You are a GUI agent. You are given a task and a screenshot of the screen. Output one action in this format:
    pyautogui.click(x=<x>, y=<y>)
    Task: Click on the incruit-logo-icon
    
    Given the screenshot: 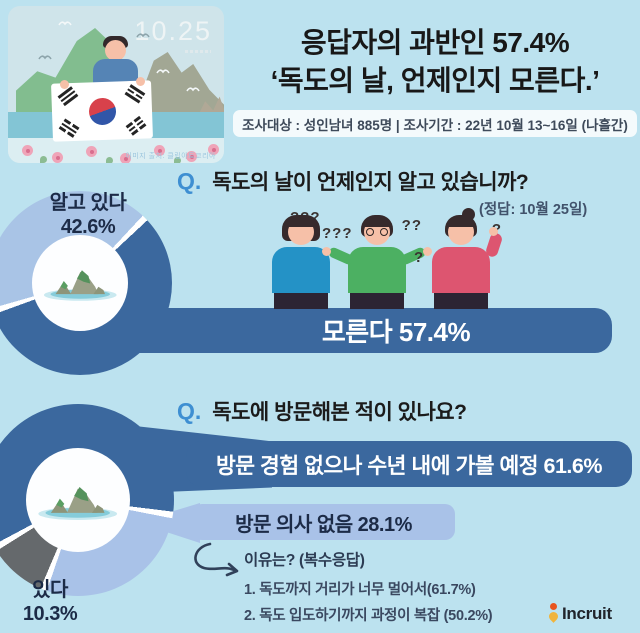 What is the action you would take?
    pyautogui.click(x=554, y=613)
    